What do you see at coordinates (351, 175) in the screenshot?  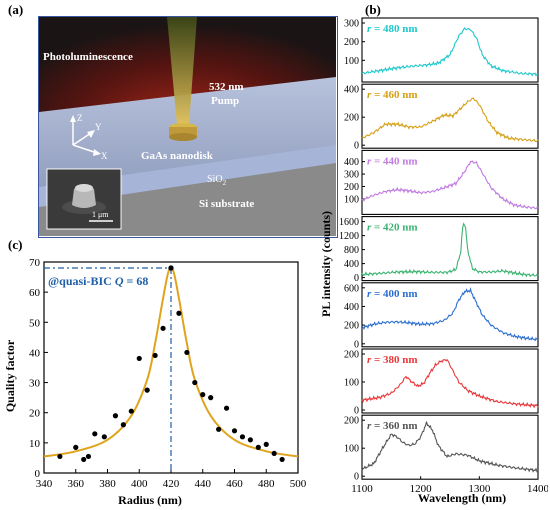 I see `y-tick-label: 300` at bounding box center [351, 175].